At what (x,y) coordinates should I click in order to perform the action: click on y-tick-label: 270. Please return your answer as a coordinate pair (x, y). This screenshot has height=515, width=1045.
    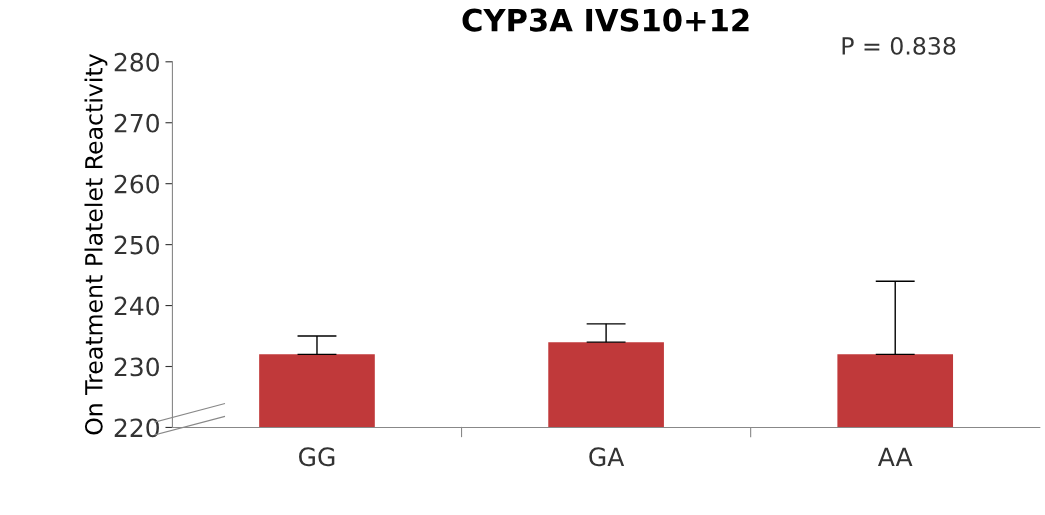
    Looking at the image, I should click on (136, 123).